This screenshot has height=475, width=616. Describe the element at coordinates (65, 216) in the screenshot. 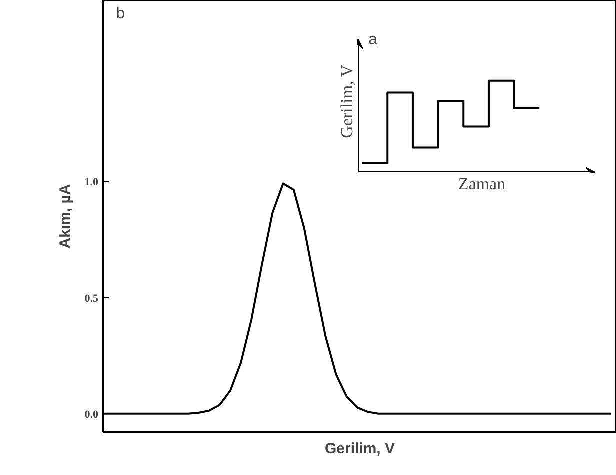

I see `y-axis-title: Akım, µA` at that location.